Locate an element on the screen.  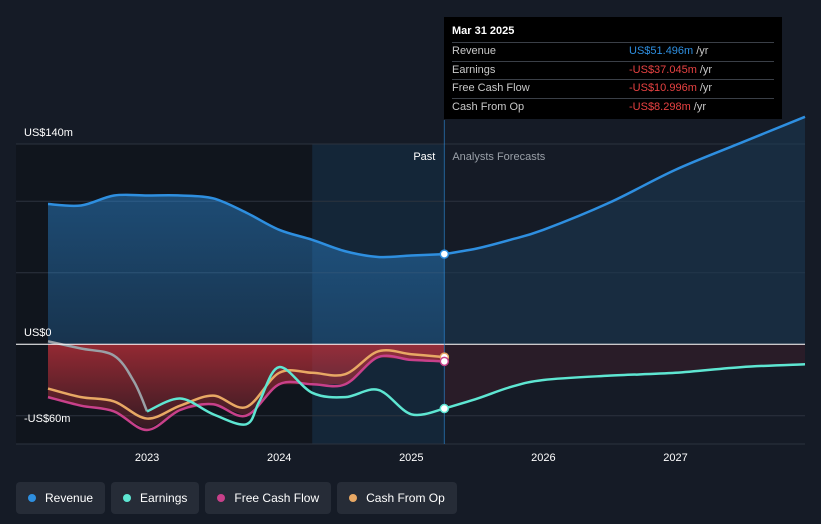
x-tick-label: 2024 is located at coordinates (279, 458).